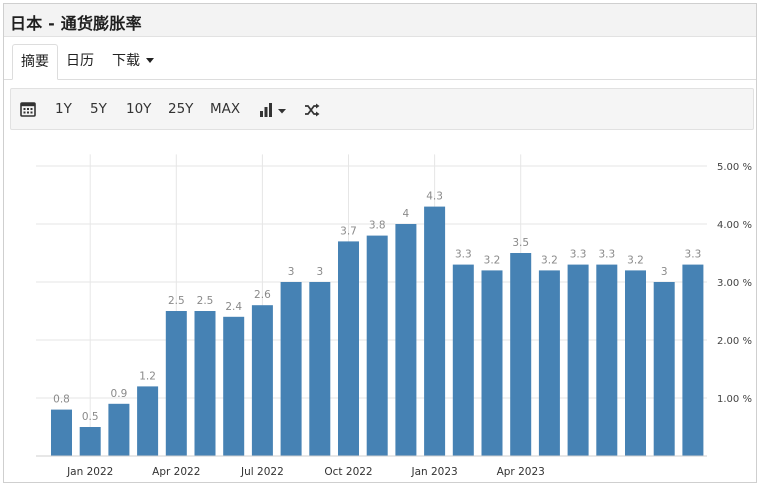  I want to click on range-max-button: MAX, so click(225, 109).